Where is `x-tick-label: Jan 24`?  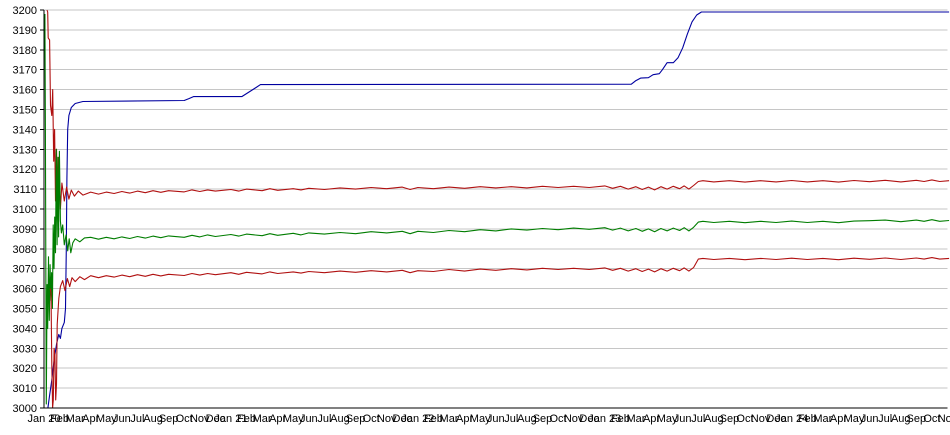
x-tick-label: Jan 24 is located at coordinates (791, 419).